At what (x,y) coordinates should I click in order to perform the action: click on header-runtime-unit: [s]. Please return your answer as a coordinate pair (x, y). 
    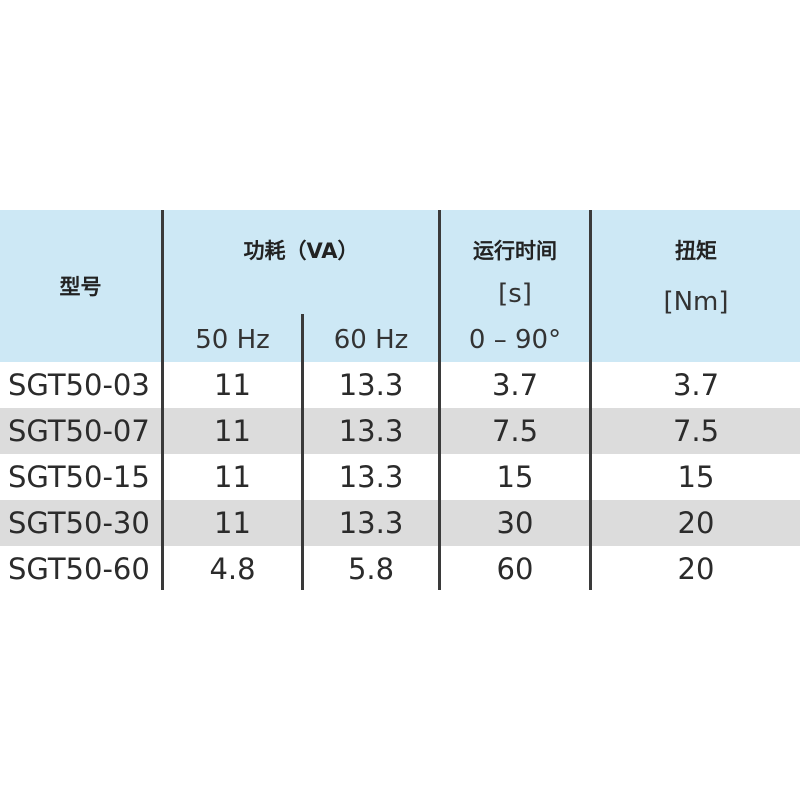
    Looking at the image, I should click on (515, 294).